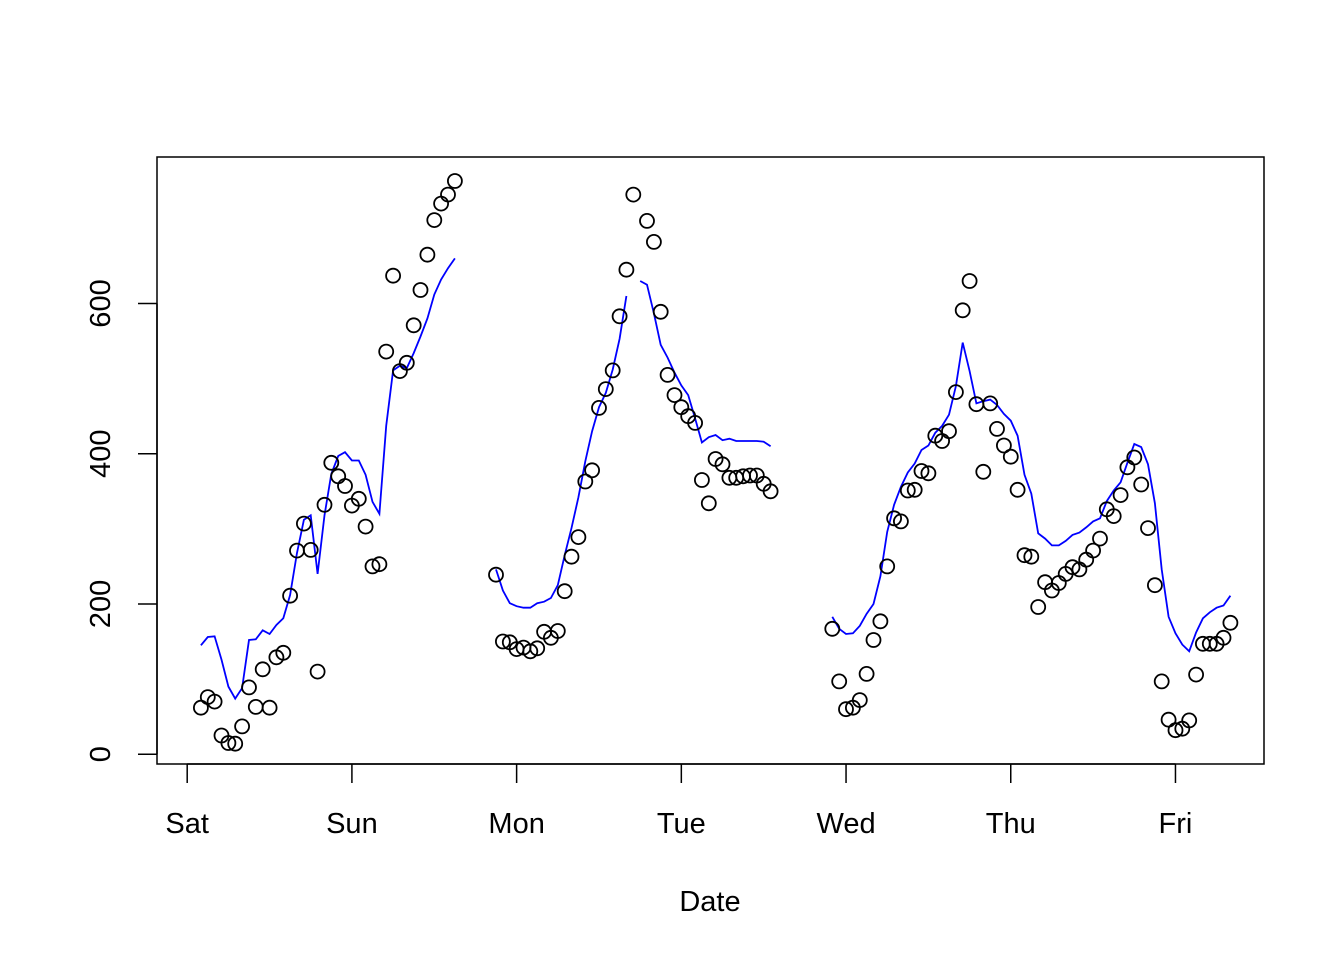 The image size is (1344, 960). What do you see at coordinates (681, 824) in the screenshot?
I see `x-tick-label: Tue` at bounding box center [681, 824].